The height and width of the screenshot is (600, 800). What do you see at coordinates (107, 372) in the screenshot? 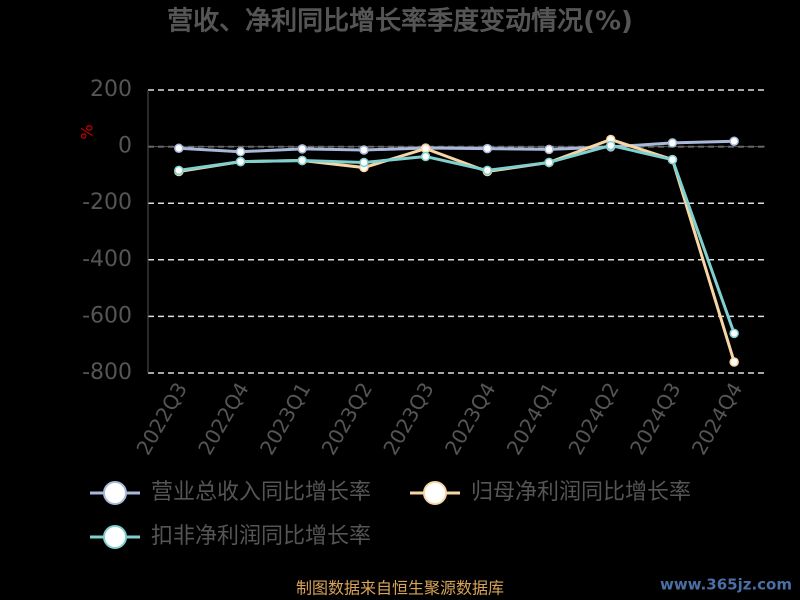
I see `y-tick-label: -800` at bounding box center [107, 372].